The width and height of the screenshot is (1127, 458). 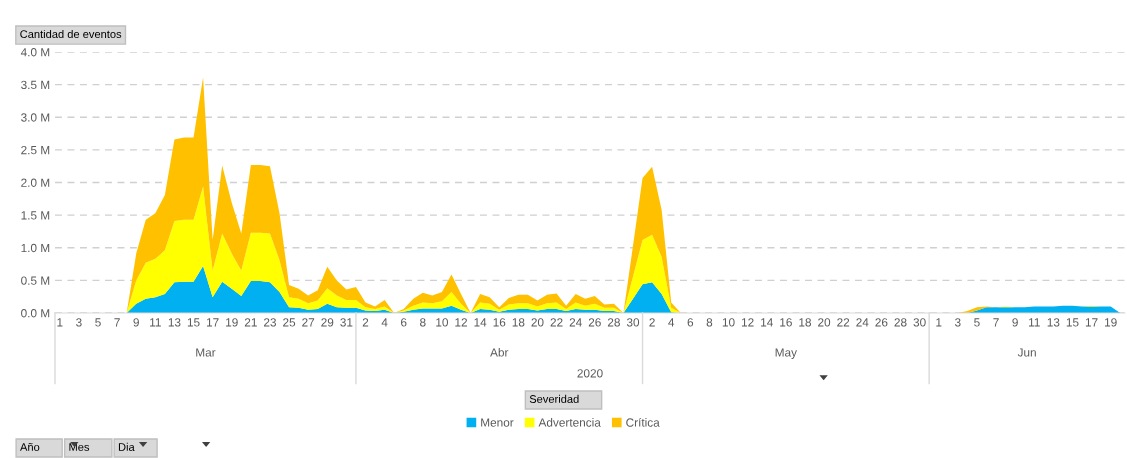 What do you see at coordinates (206, 352) in the screenshot?
I see `text: Mar` at bounding box center [206, 352].